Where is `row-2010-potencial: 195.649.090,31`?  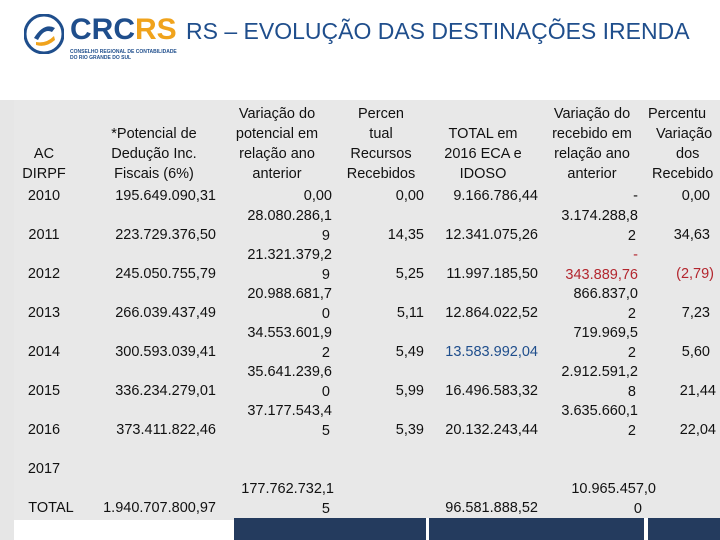 row-2010-potencial: 195.649.090,31 is located at coordinates (165, 196).